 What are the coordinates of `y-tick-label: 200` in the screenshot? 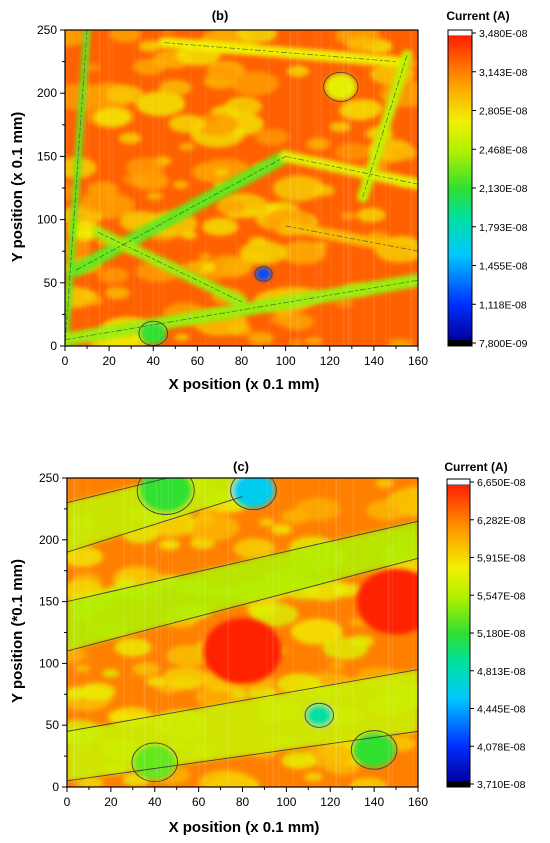 It's located at (49, 540).